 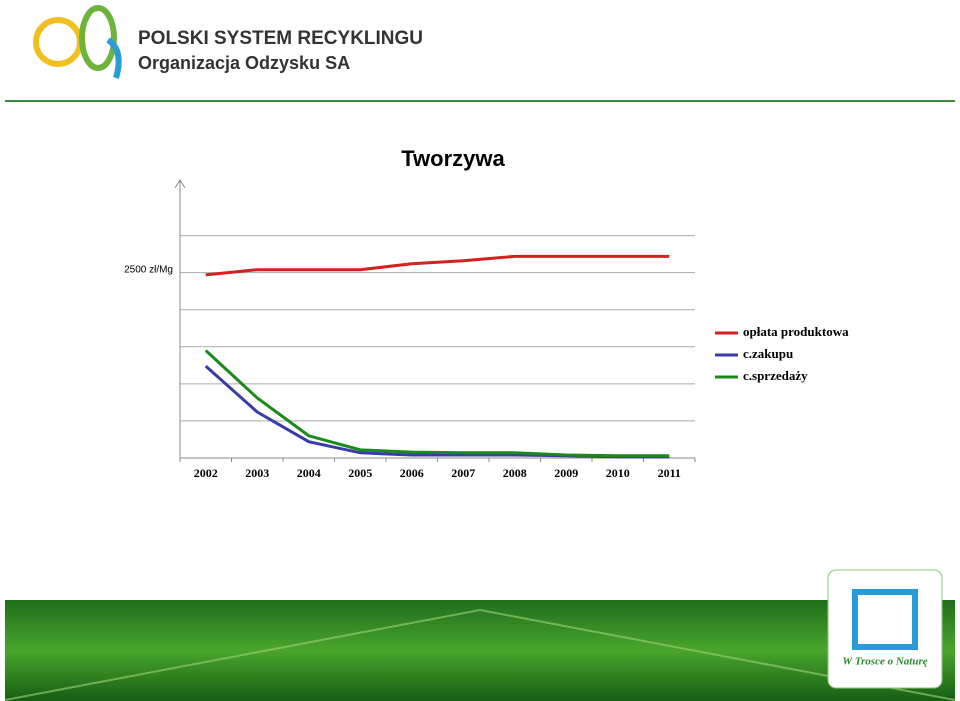 I want to click on x-tick-label: 2006, so click(x=412, y=473).